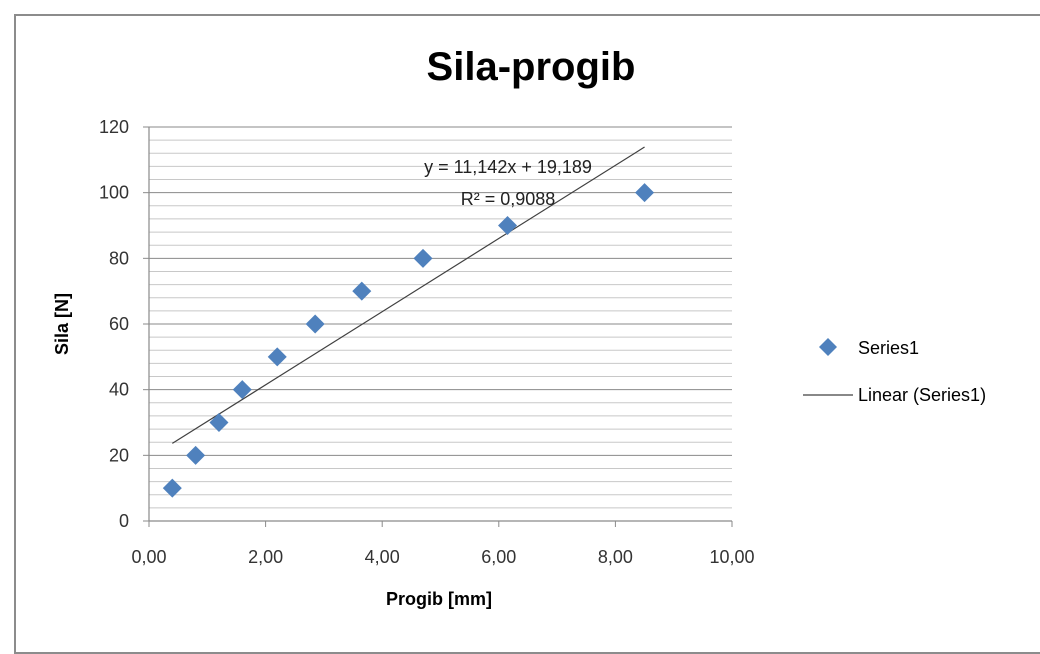 Image resolution: width=1040 pixels, height=654 pixels. I want to click on legend-label-series1: Series1, so click(888, 348).